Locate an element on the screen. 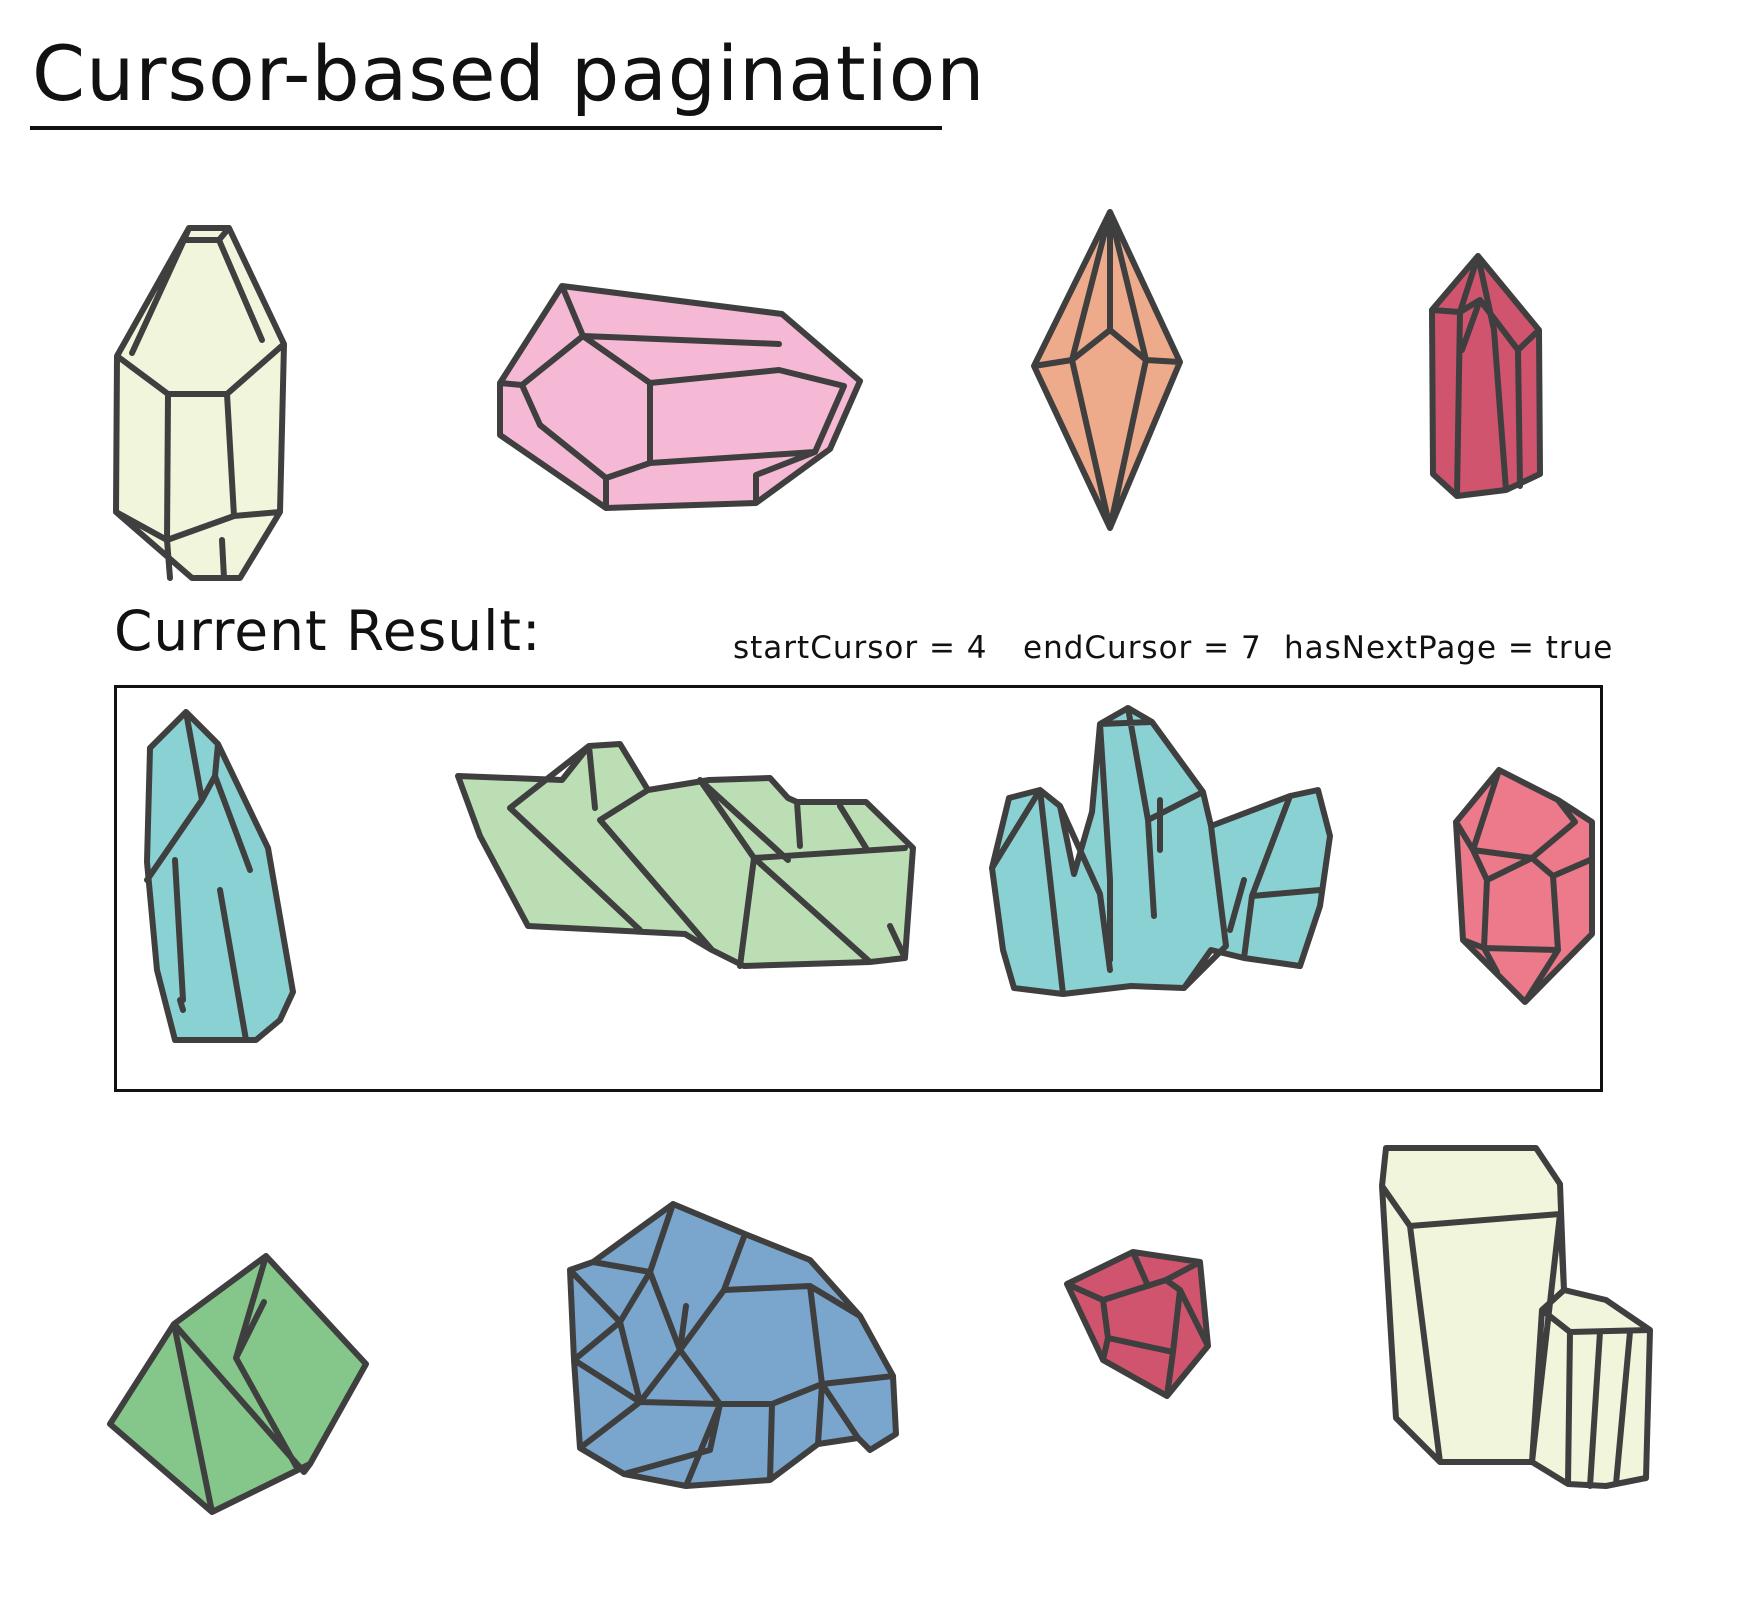  has-next-page-label: hasNextPage = true is located at coordinates (1449, 648).